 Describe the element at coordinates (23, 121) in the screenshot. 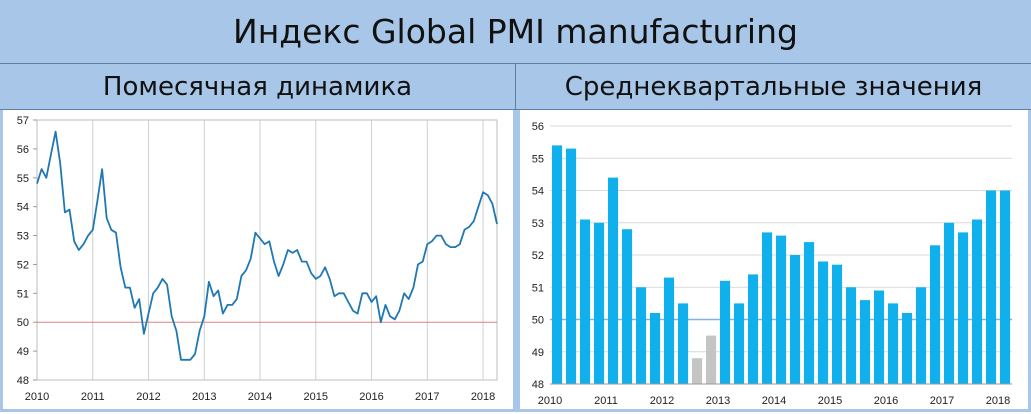

I see `y-tick-label: 57` at that location.